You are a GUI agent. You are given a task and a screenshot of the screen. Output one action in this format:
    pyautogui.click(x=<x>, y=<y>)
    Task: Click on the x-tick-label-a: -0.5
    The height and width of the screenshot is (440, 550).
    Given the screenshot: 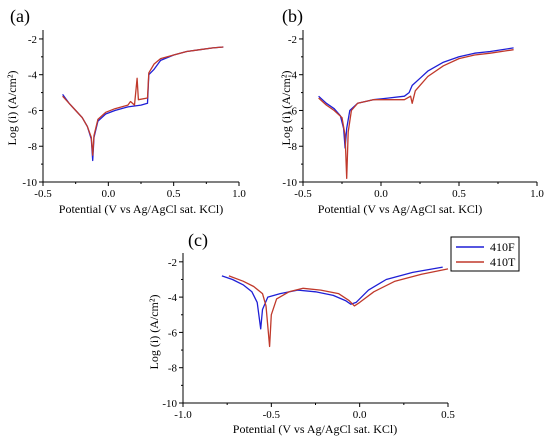 What is the action you would take?
    pyautogui.click(x=43, y=194)
    